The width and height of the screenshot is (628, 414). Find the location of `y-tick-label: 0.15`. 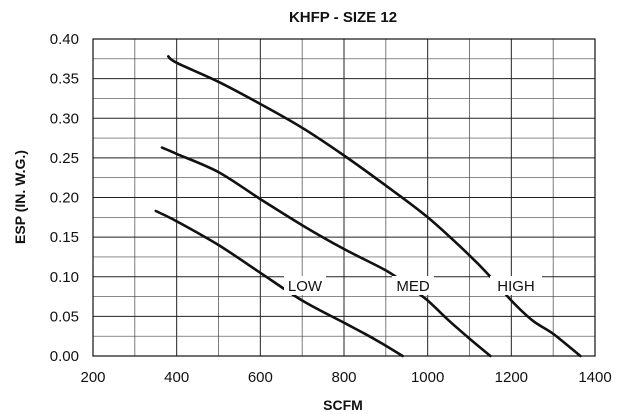

y-tick-label: 0.15 is located at coordinates (64, 237).